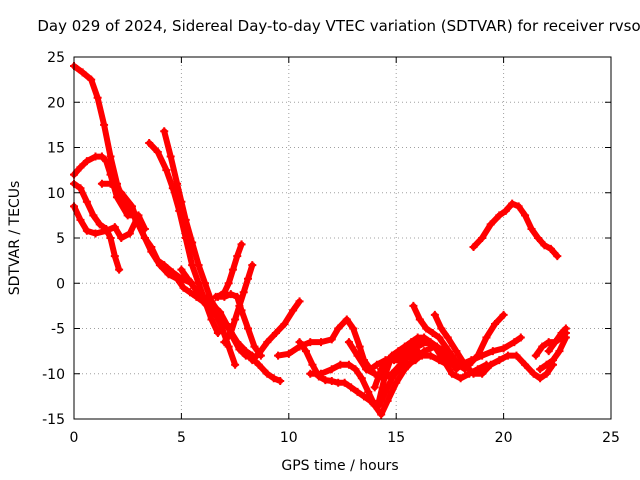  I want to click on series-arc24, so click(557, 340).